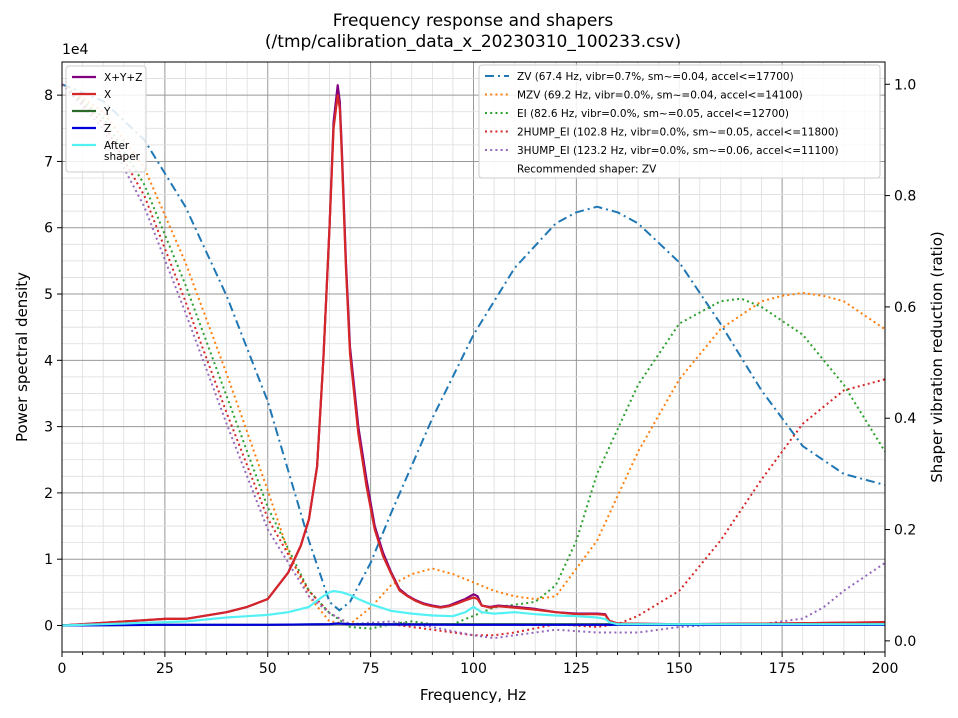 This screenshot has width=958, height=718. I want to click on psd-line, so click(473, 608).